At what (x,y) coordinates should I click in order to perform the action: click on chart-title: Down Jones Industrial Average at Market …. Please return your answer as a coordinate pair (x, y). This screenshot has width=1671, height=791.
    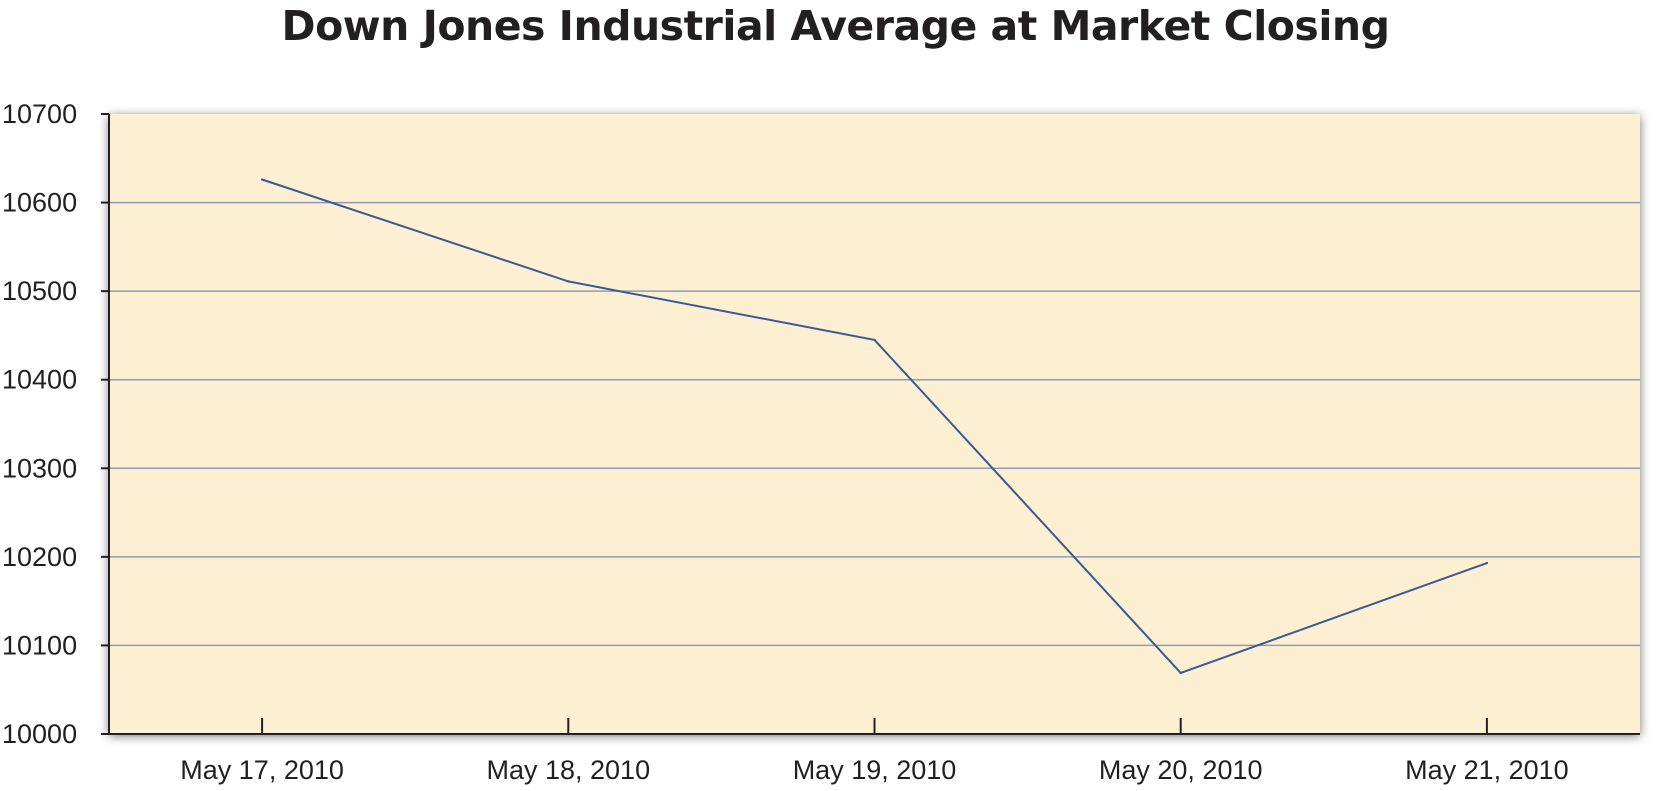
    Looking at the image, I should click on (835, 26).